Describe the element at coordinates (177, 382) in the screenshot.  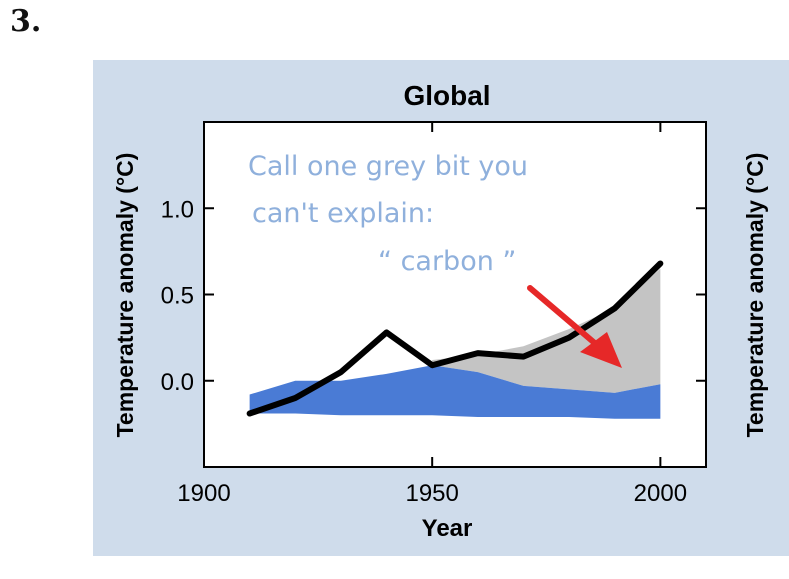
I see `y-tick-label: 0.0` at that location.